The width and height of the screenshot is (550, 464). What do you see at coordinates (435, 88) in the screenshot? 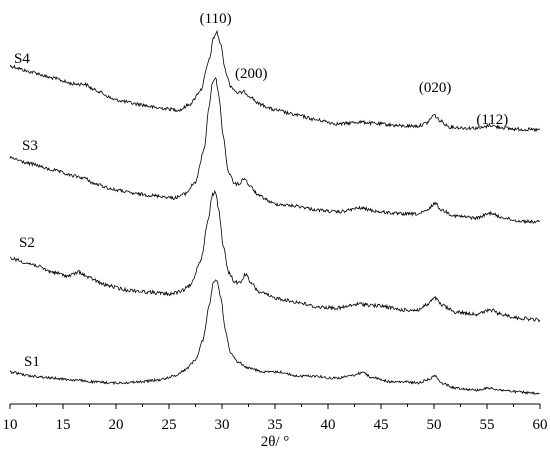
I see `peak-label-2: (020)` at bounding box center [435, 88].